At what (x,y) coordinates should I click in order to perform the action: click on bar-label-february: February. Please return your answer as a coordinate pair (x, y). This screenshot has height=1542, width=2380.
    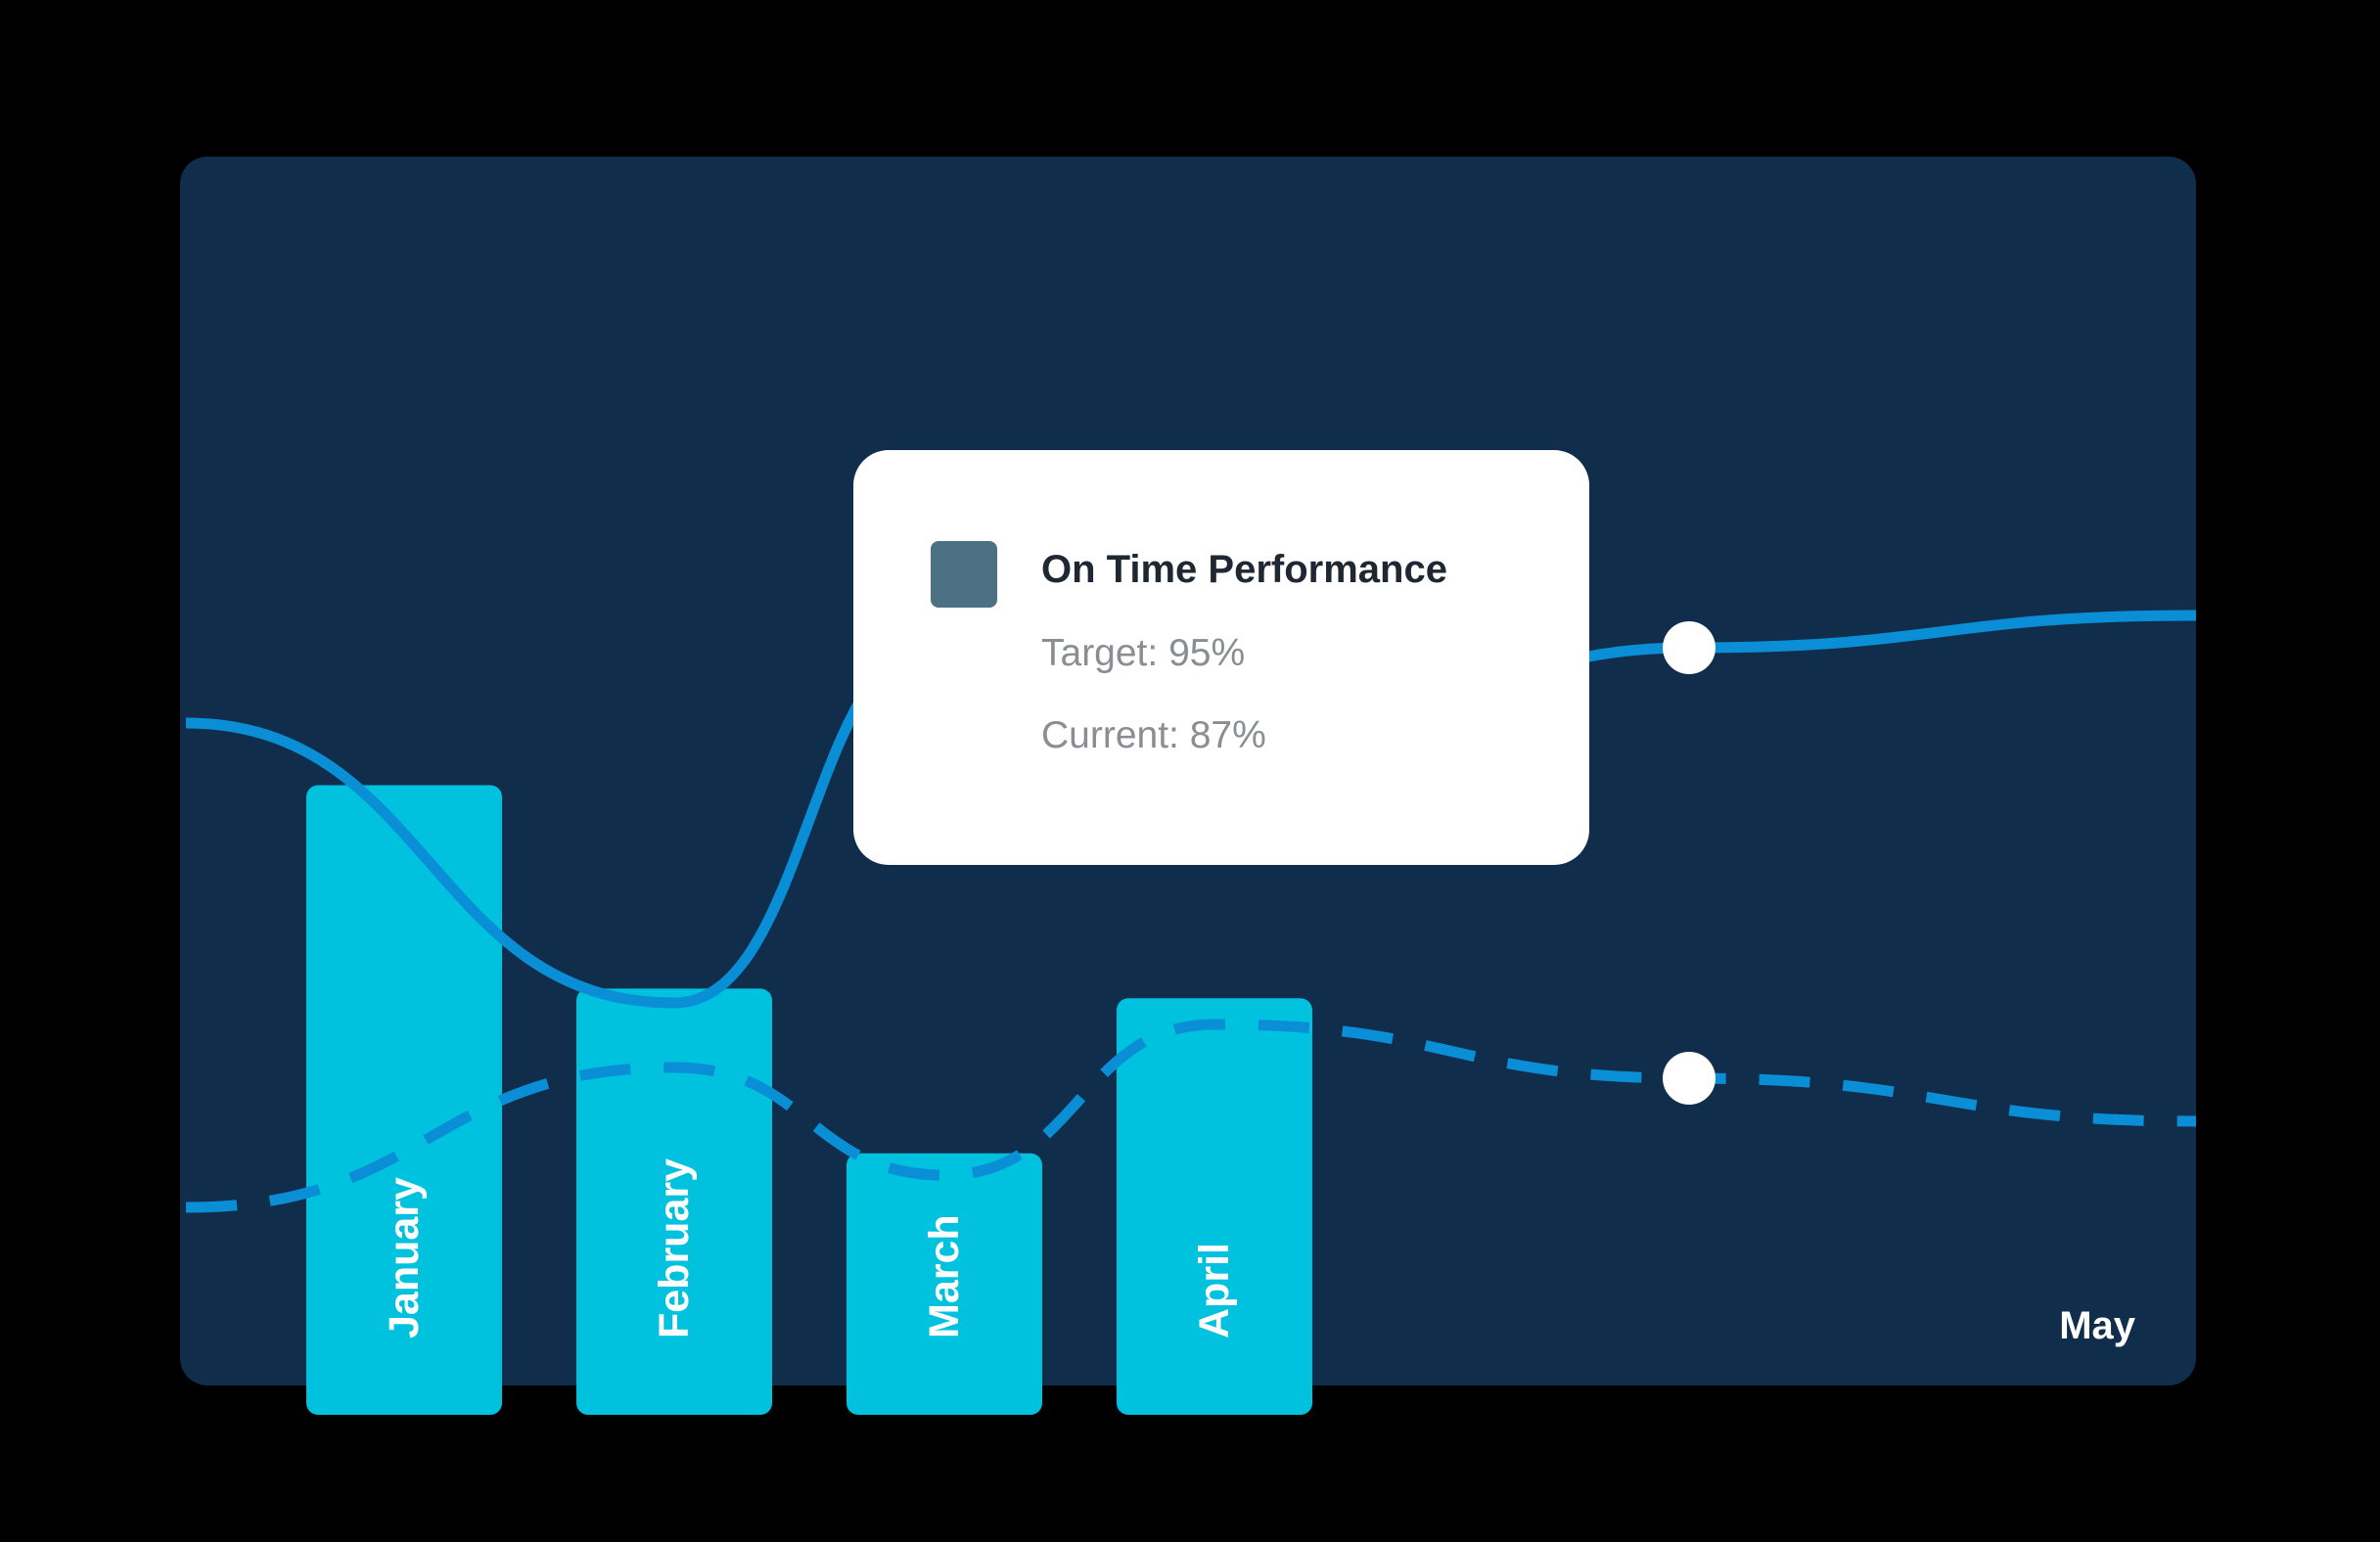
    Looking at the image, I should click on (674, 1248).